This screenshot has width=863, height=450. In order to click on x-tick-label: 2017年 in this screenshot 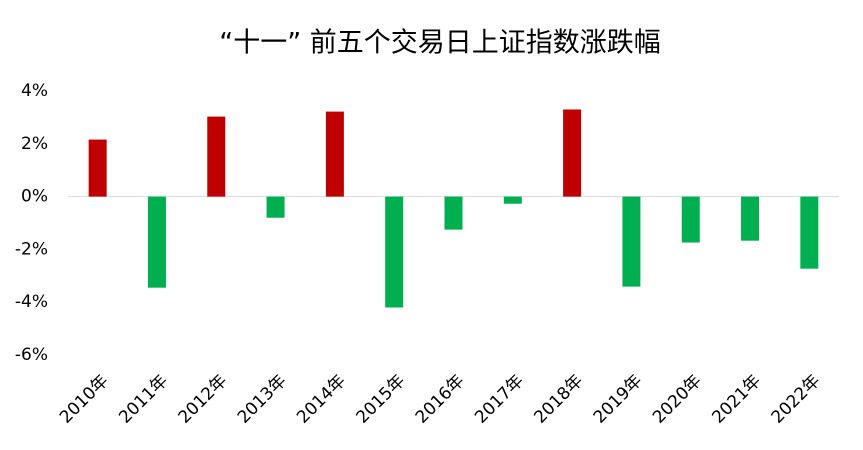, I will do `click(499, 399)`.